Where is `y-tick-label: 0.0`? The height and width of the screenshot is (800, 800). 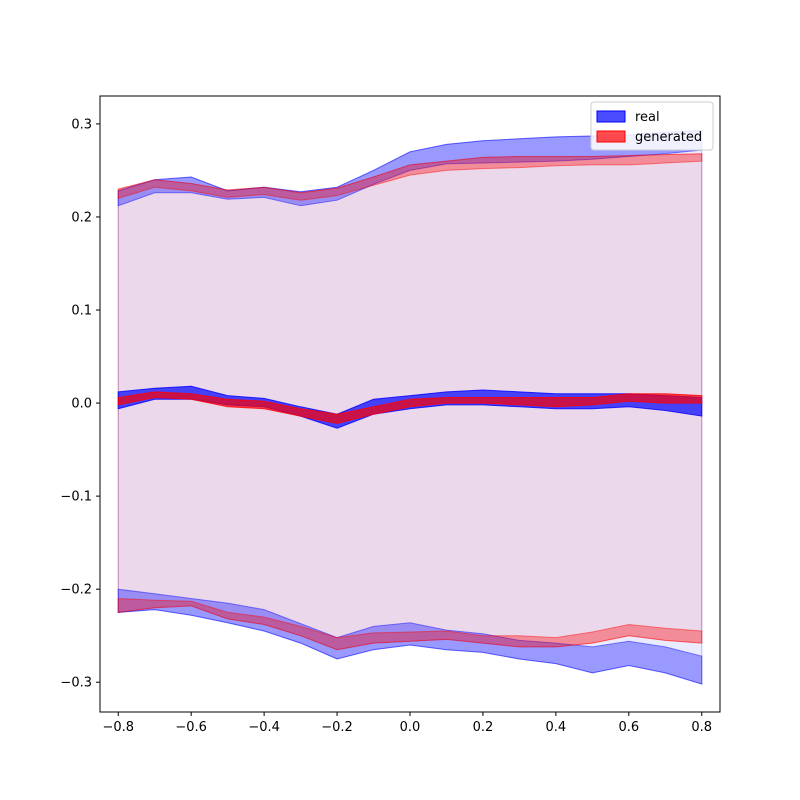 y-tick-label: 0.0 is located at coordinates (81, 404).